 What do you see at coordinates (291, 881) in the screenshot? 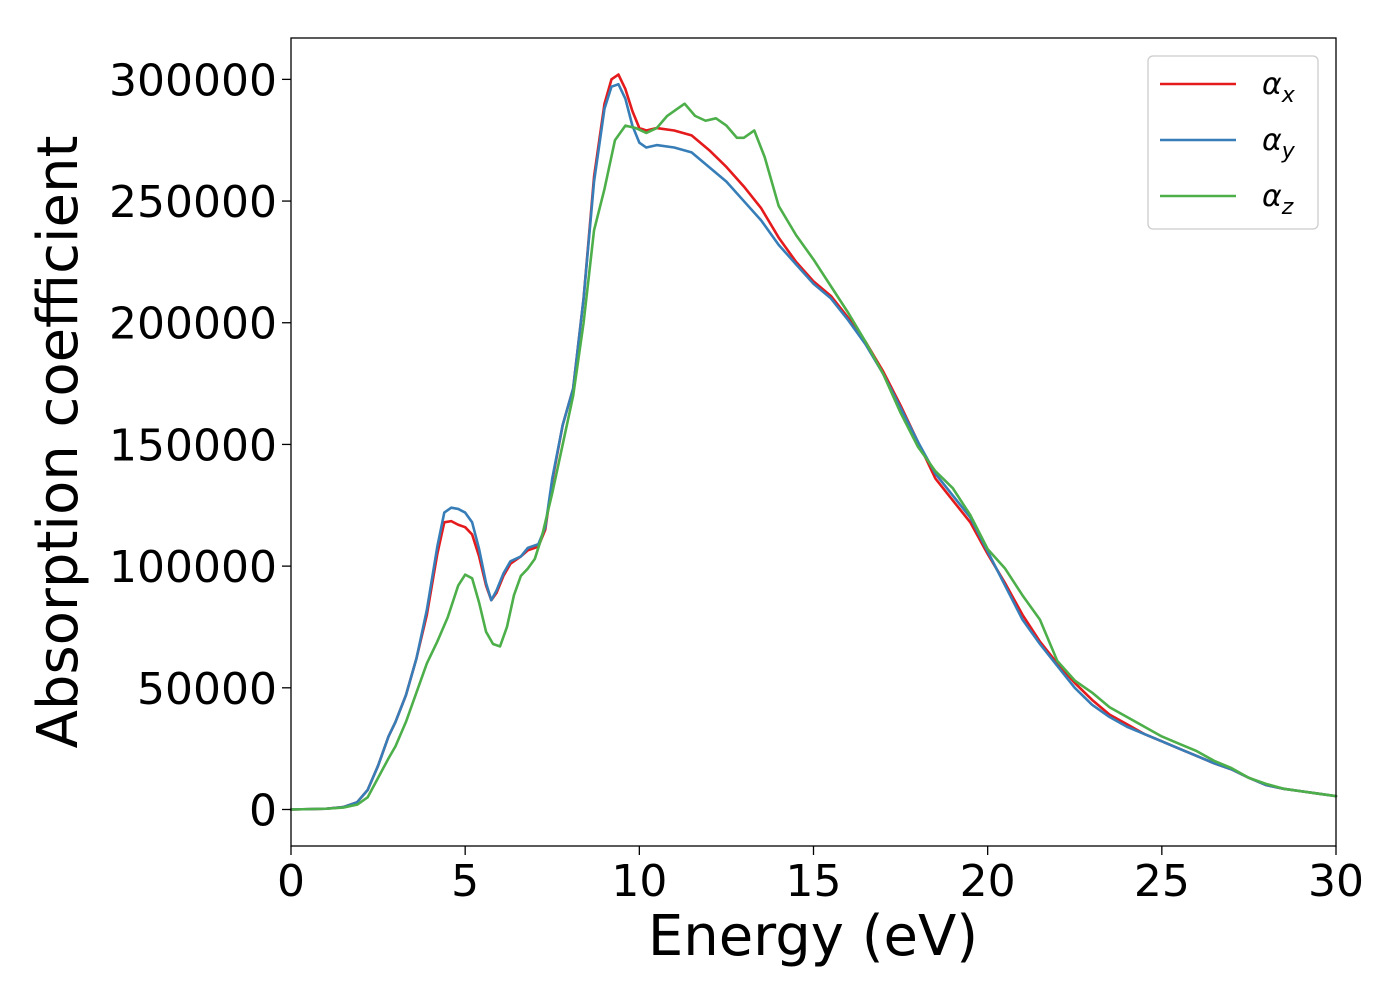
I see `x-tick-label: 0` at bounding box center [291, 881].